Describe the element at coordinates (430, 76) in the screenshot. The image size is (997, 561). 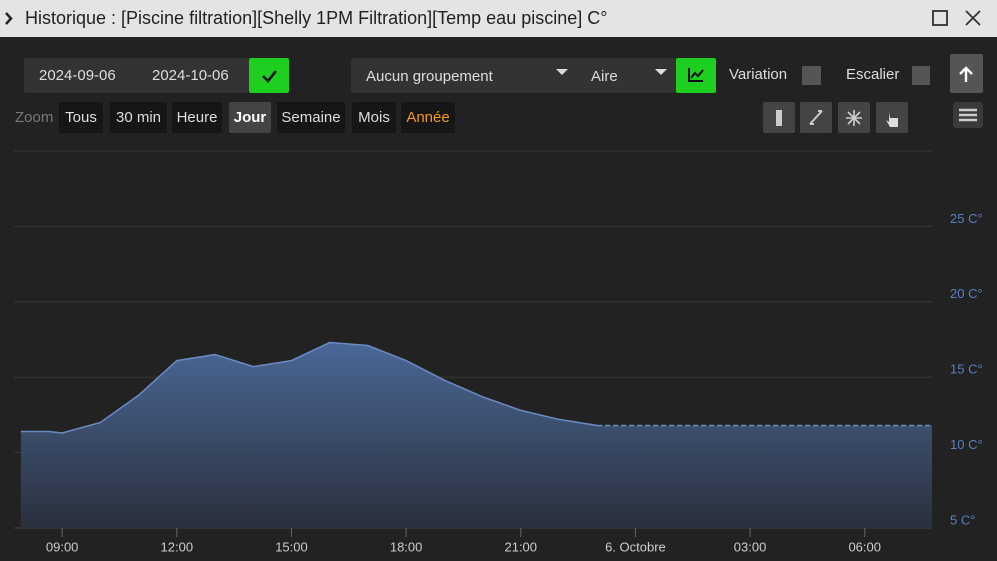
I see `grouping-select: Aucun groupement` at that location.